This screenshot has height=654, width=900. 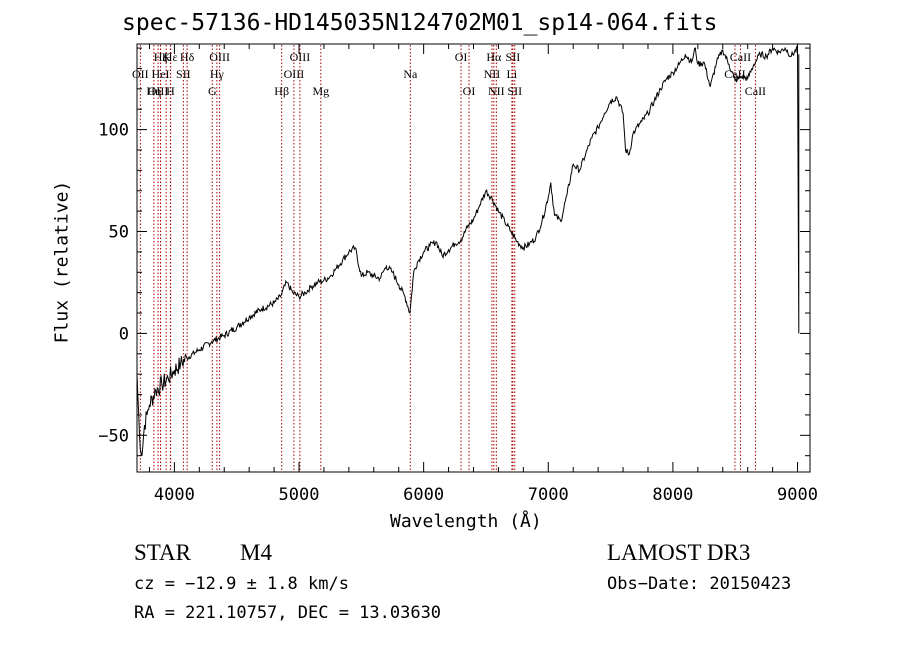 What do you see at coordinates (496, 91) in the screenshot?
I see `line-label-NII-6583: NII` at bounding box center [496, 91].